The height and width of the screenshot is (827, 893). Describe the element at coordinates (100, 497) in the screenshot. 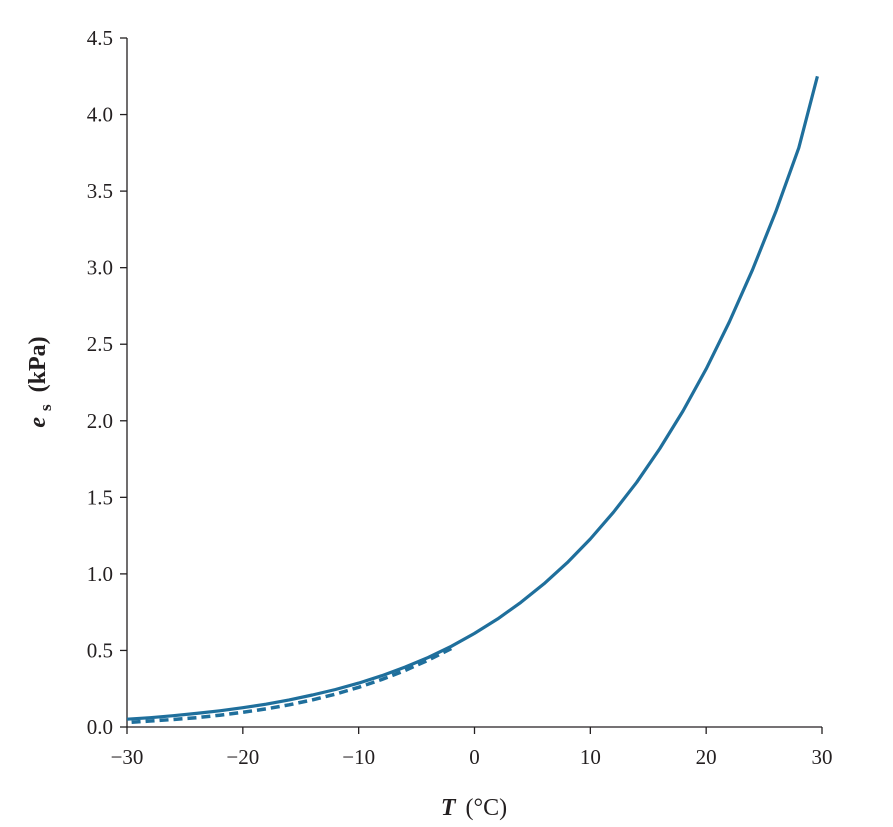

I see `y-tick-label: 1.5` at that location.